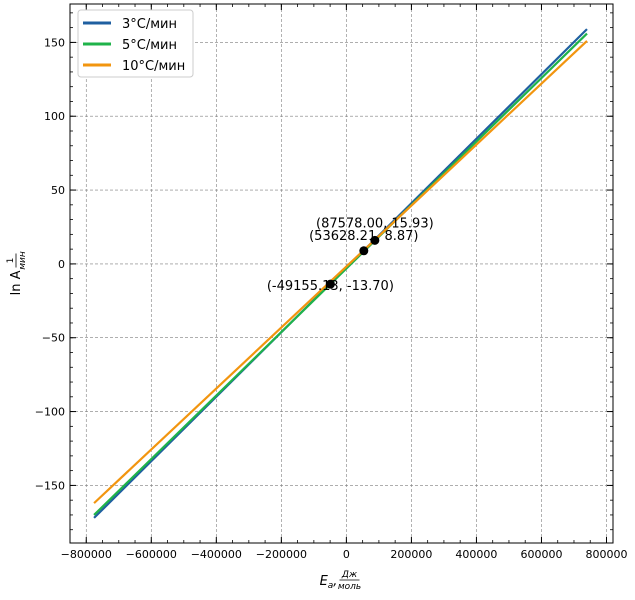 This screenshot has height=600, width=635. Describe the element at coordinates (216, 554) in the screenshot. I see `x-tick-label: −400000` at that location.